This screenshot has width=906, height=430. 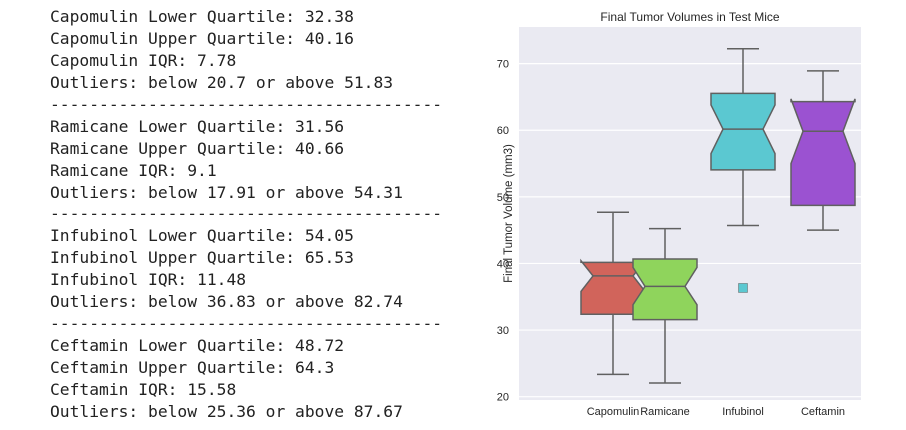 What do you see at coordinates (192, 367) in the screenshot?
I see `output-line: Ceftamin Upper Quartile: 64.3` at bounding box center [192, 367].